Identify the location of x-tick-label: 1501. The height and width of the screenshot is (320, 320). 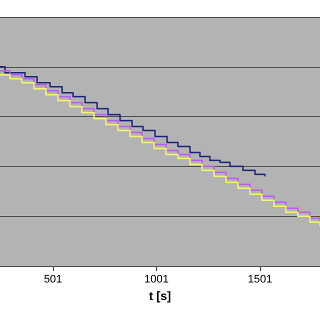
(260, 280).